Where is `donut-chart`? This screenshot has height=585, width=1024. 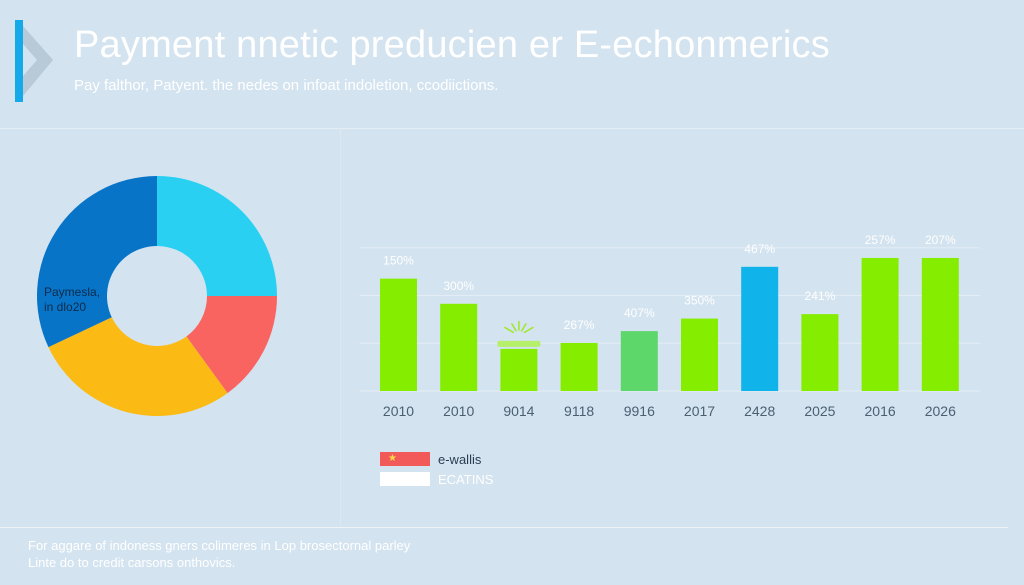 donut-chart is located at coordinates (156, 296).